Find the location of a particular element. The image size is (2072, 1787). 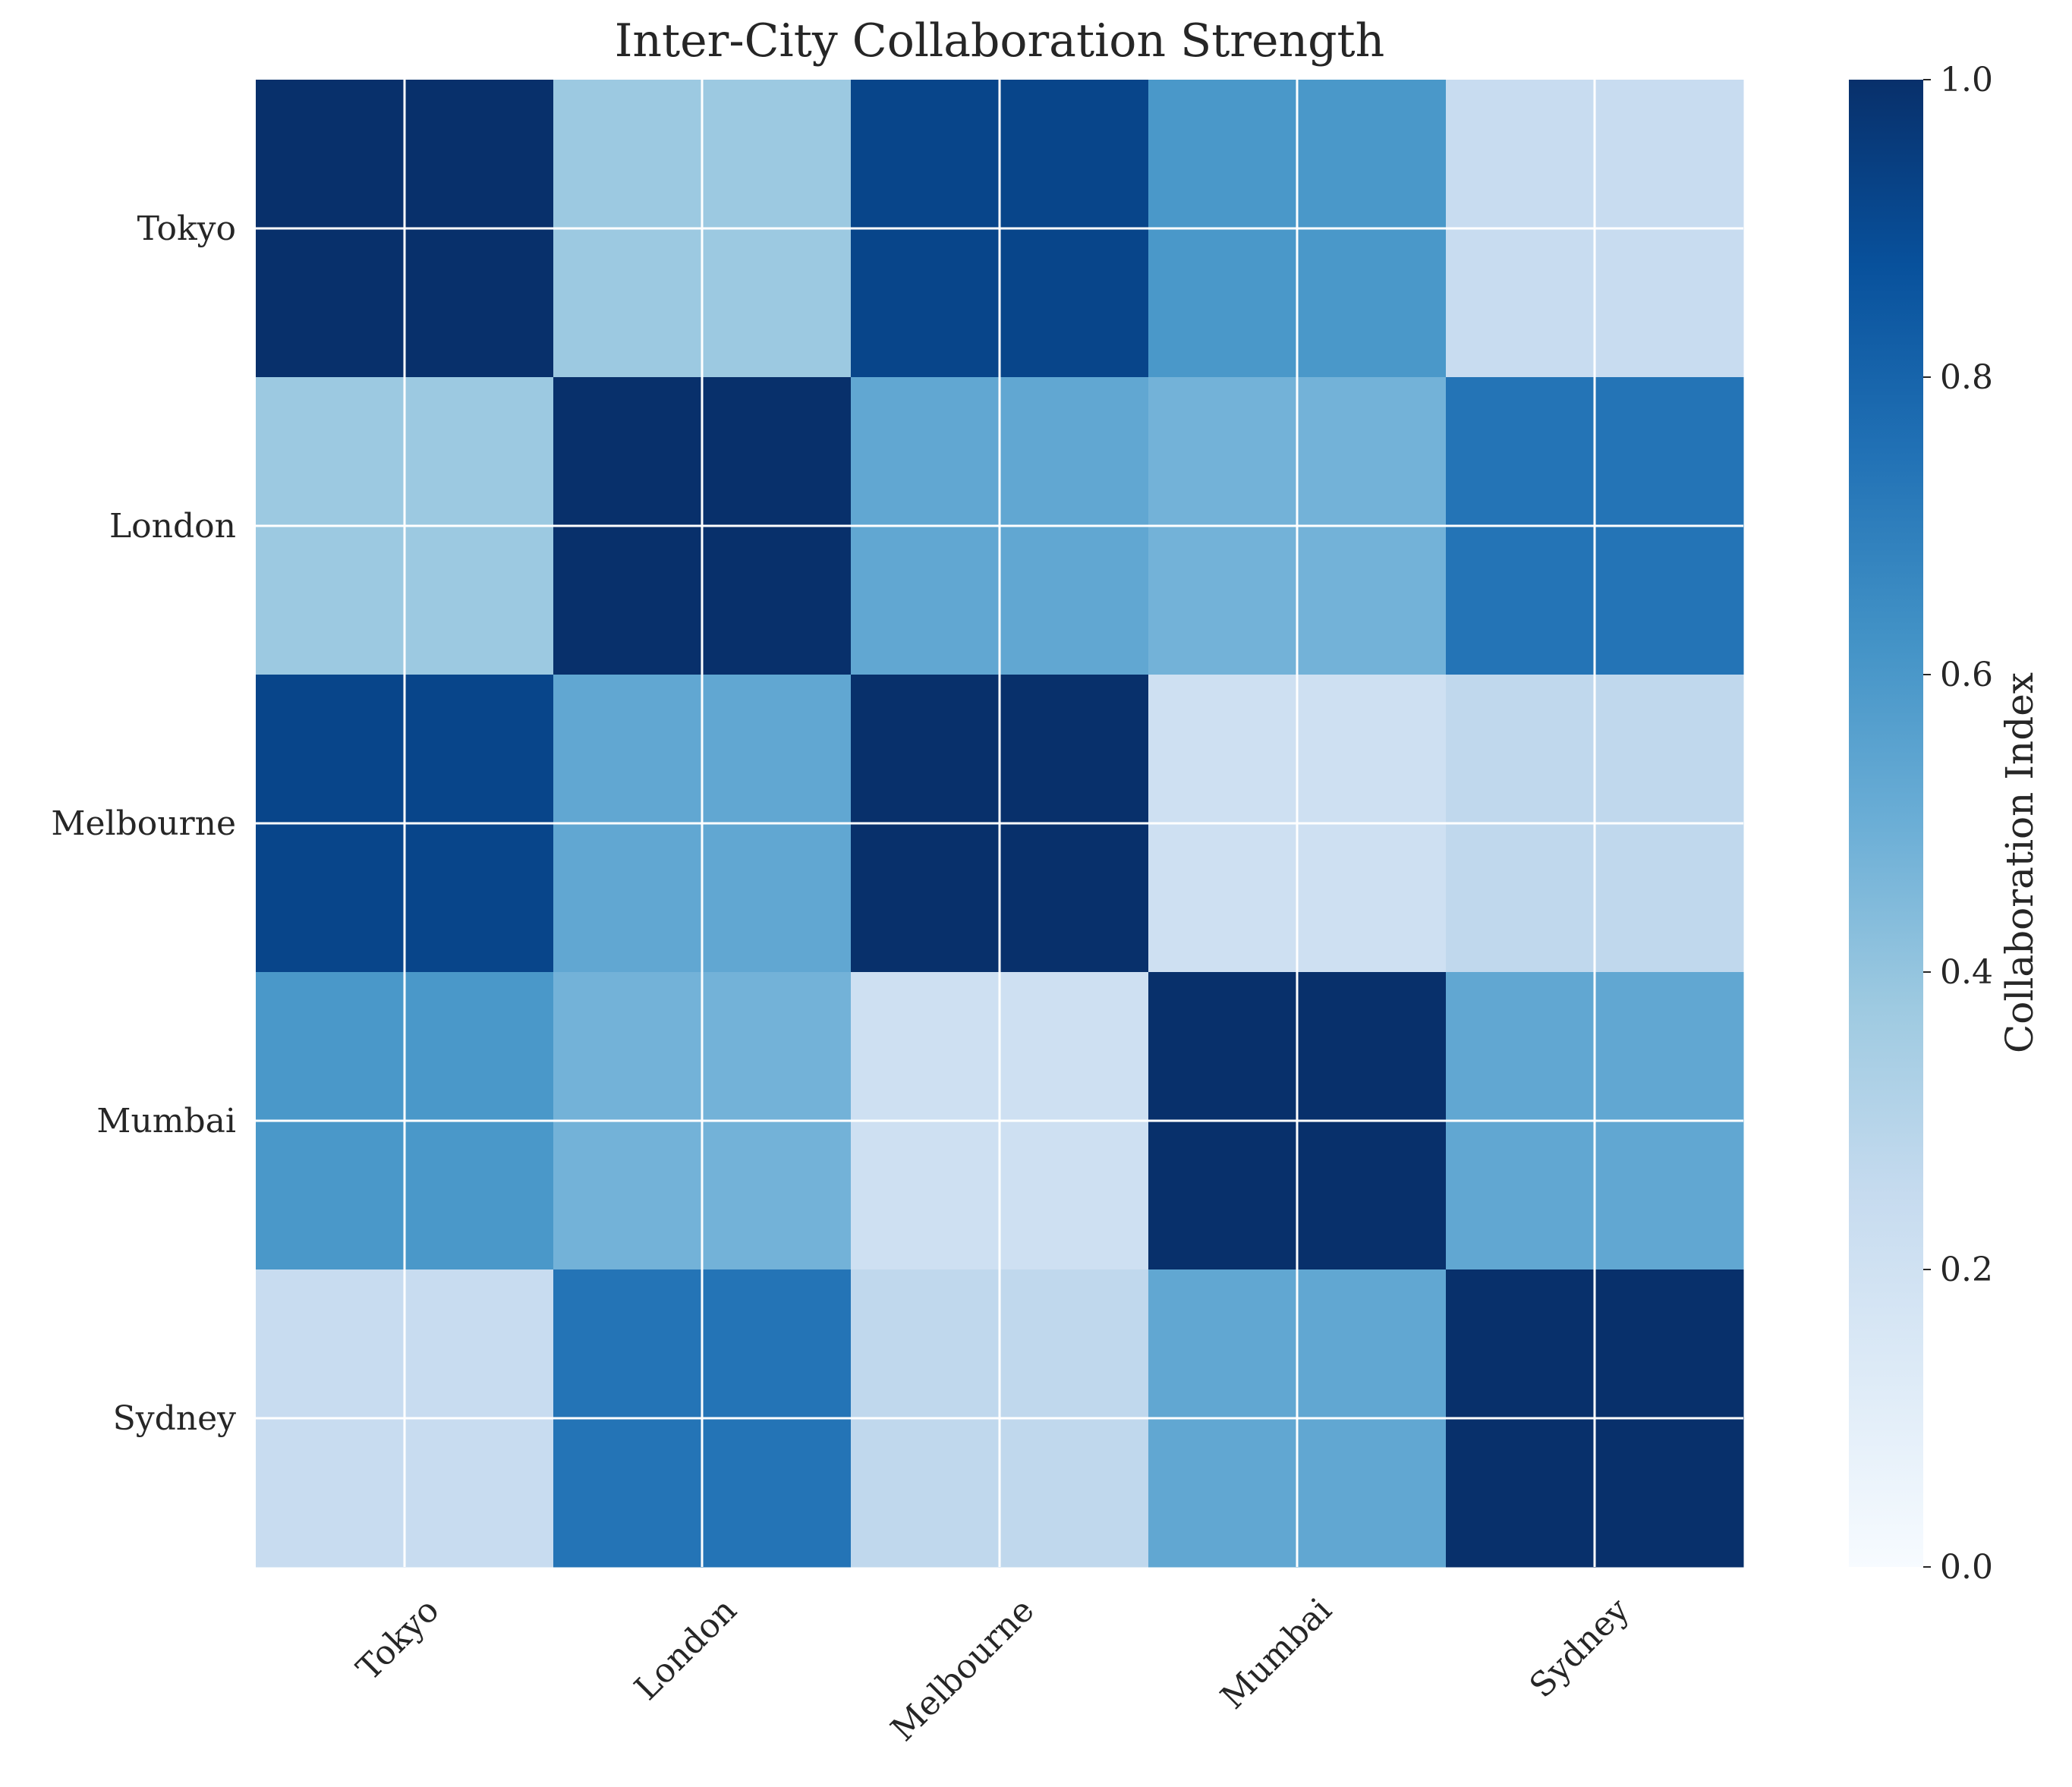

y-axis-tick-labels: Tokyo London Melbourne Mumbai Sydney is located at coordinates (143, 823).